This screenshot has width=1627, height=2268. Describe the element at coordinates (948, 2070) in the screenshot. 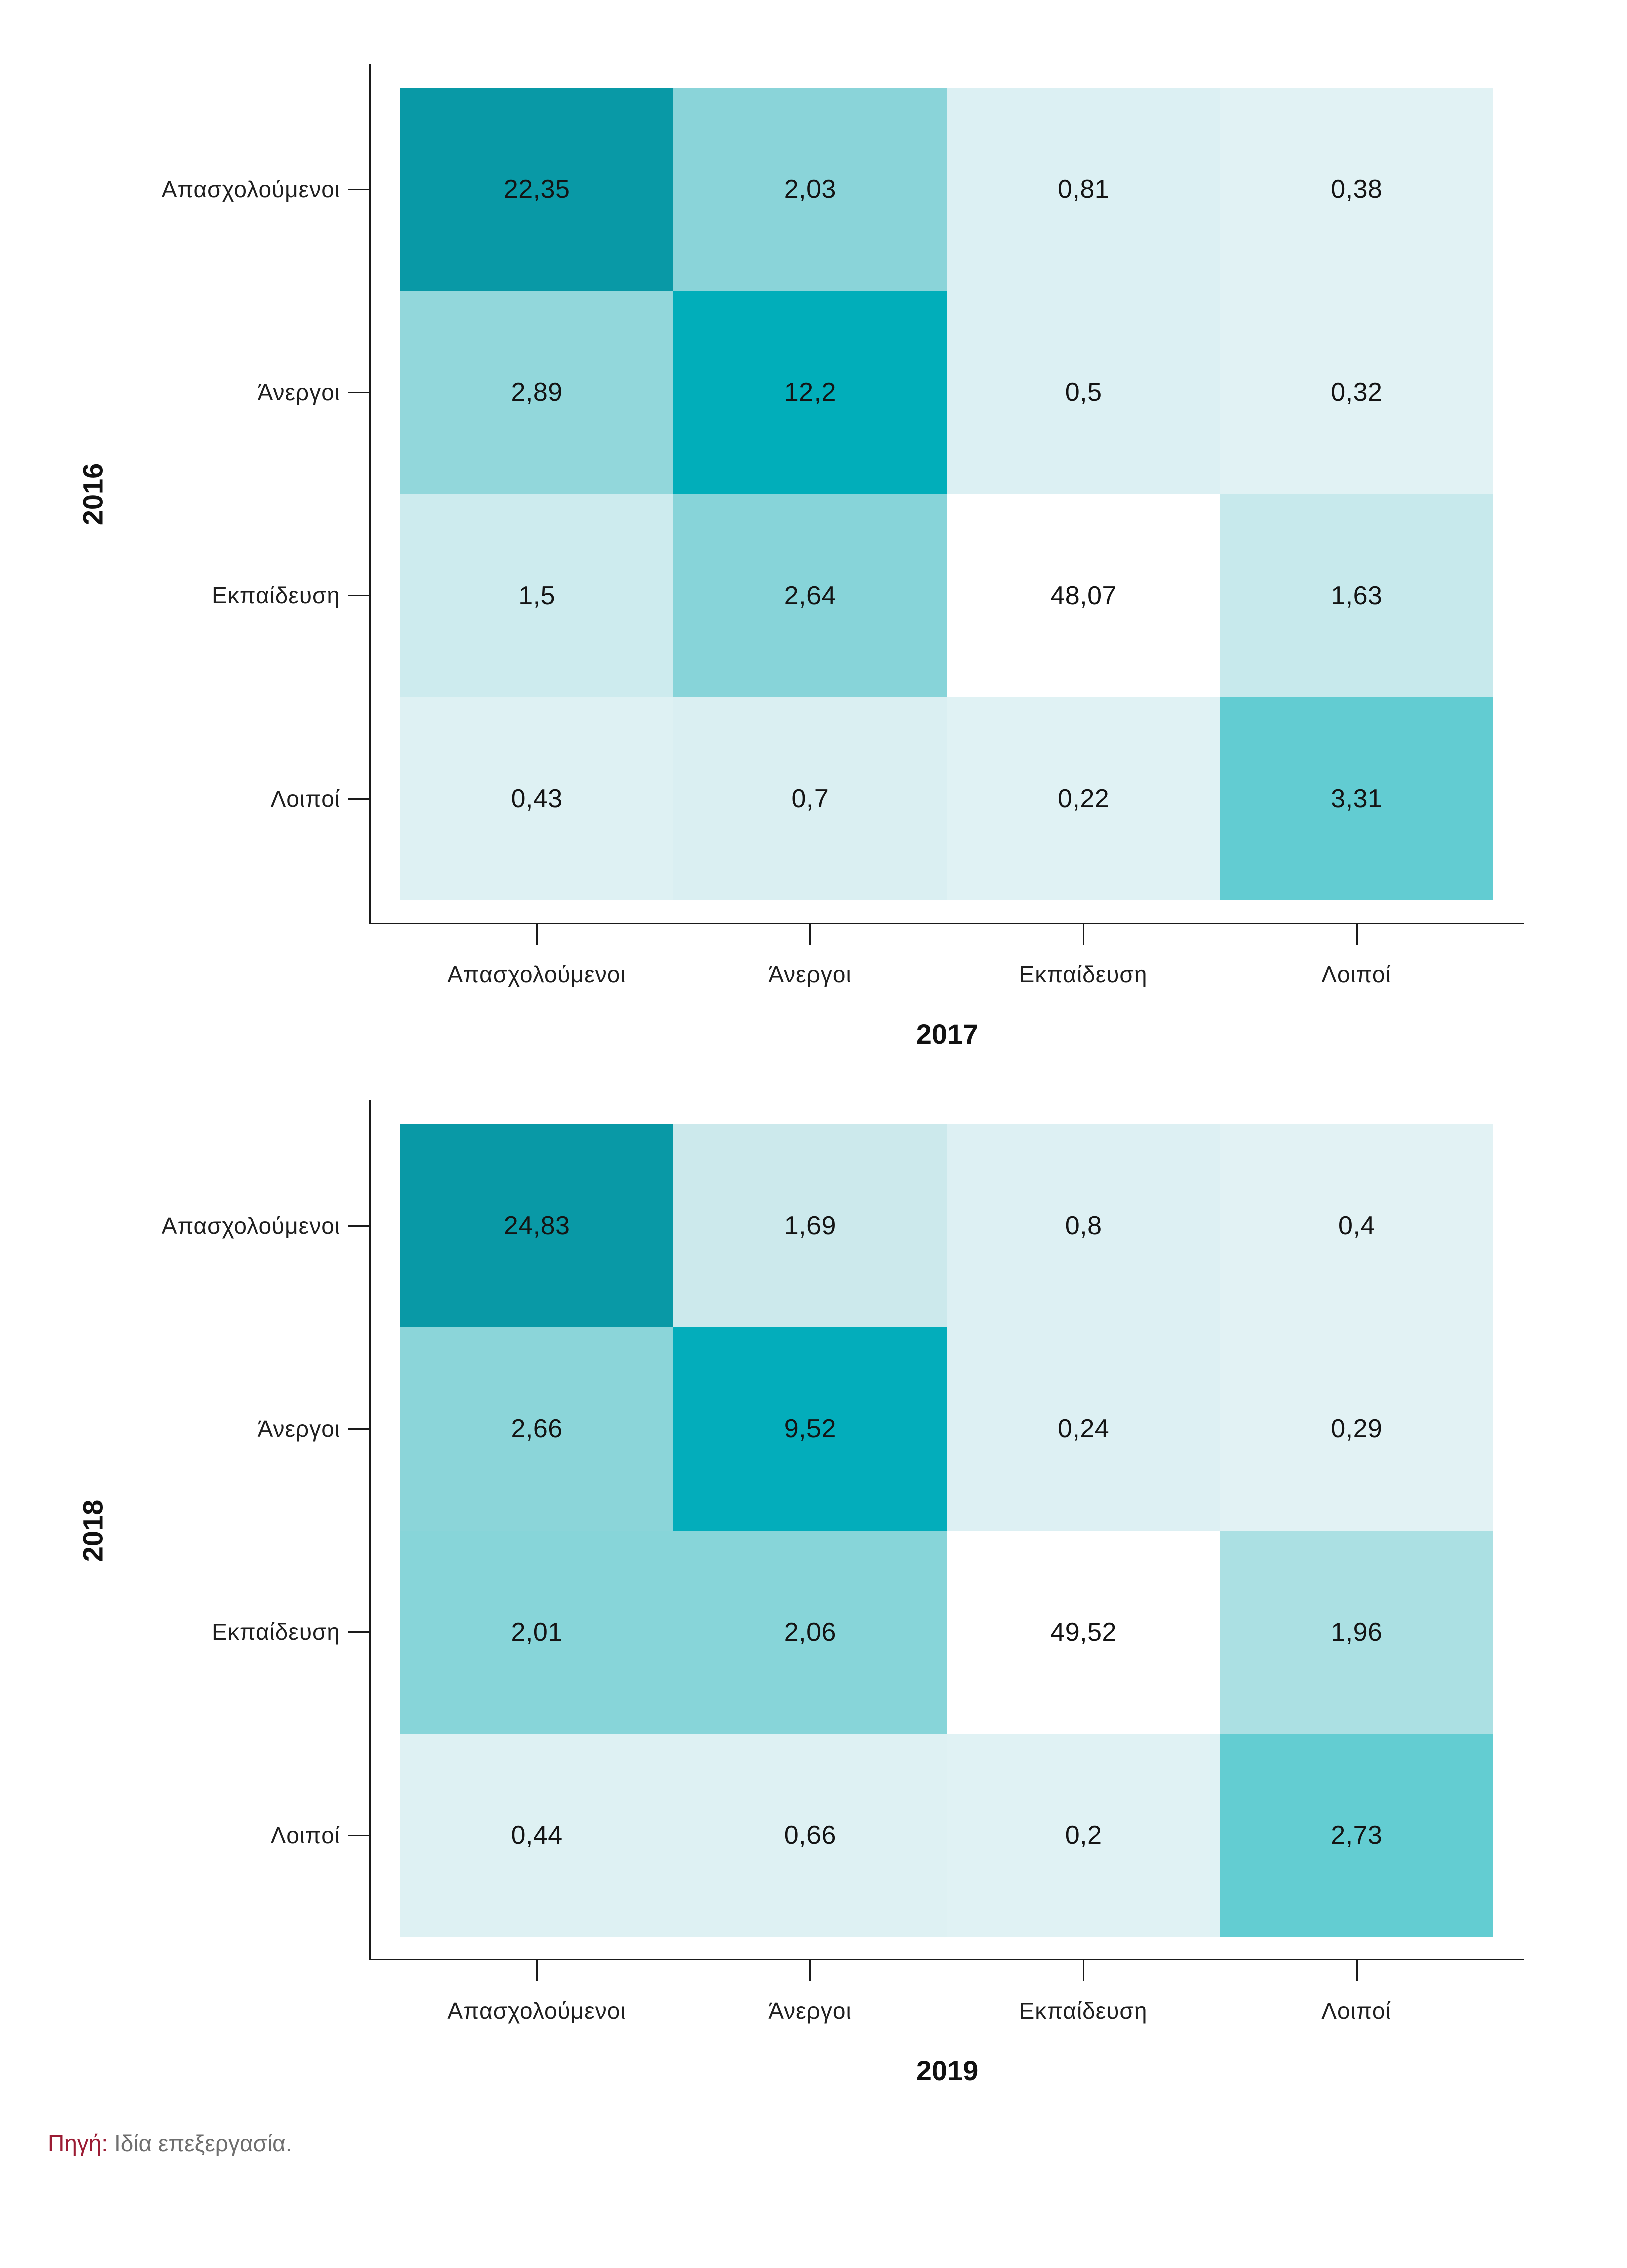

I see `x-axis-title: 2019` at that location.